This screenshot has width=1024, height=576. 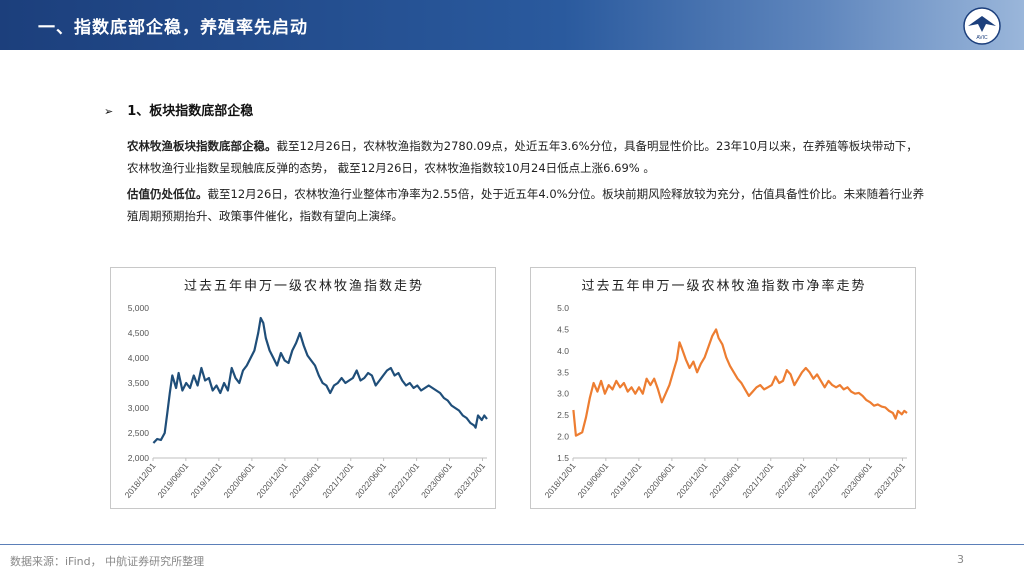 What do you see at coordinates (139, 408) in the screenshot?
I see `y-tick-label: 3,000` at bounding box center [139, 408].